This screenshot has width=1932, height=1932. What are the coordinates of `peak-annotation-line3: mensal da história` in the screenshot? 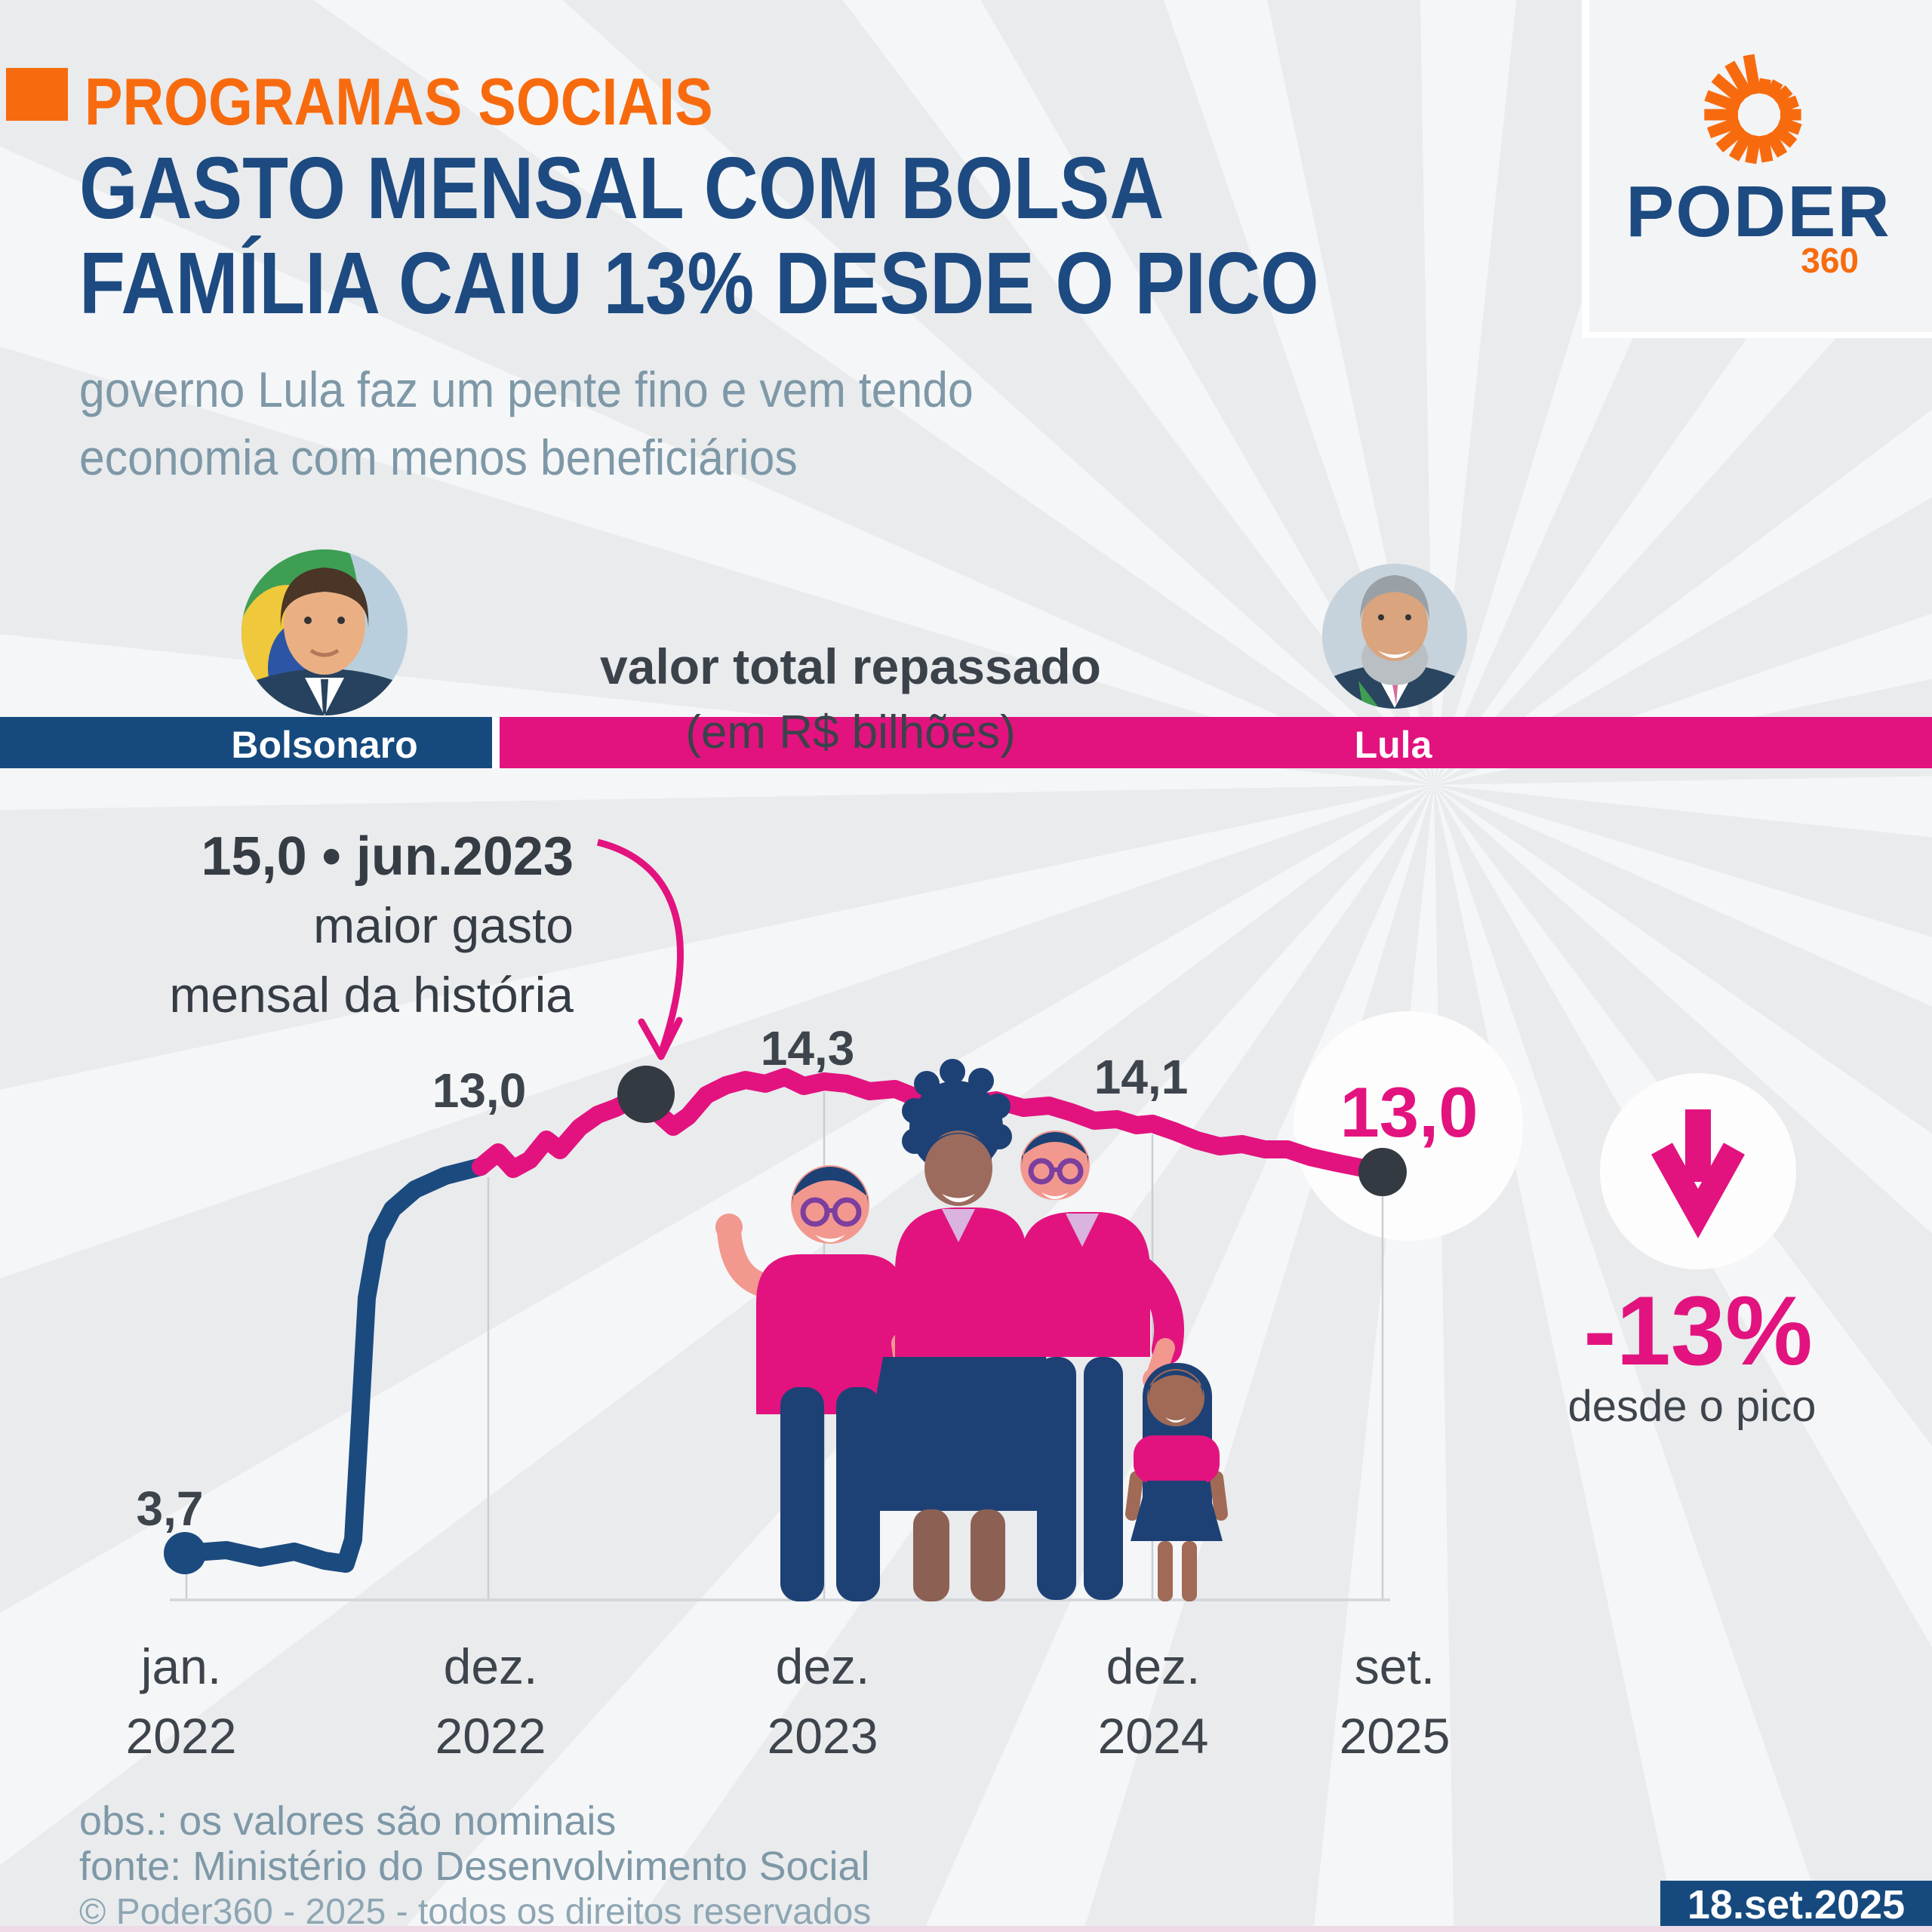 It's located at (371, 995).